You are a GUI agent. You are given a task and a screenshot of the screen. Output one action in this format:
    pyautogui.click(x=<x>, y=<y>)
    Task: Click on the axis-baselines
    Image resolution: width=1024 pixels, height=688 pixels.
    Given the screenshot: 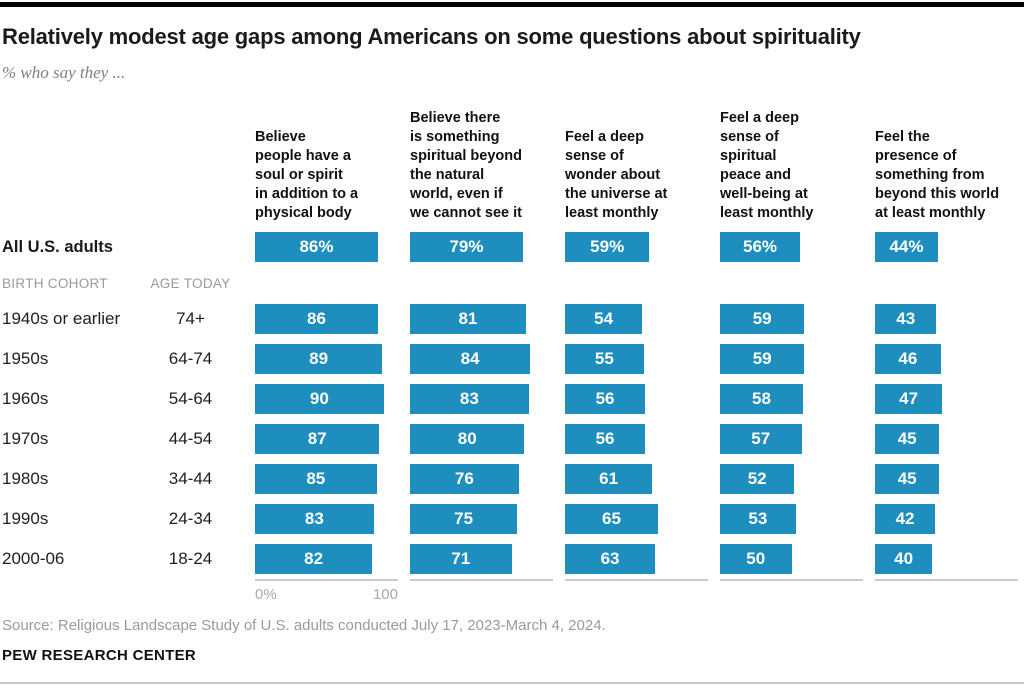 What is the action you would take?
    pyautogui.click(x=512, y=580)
    